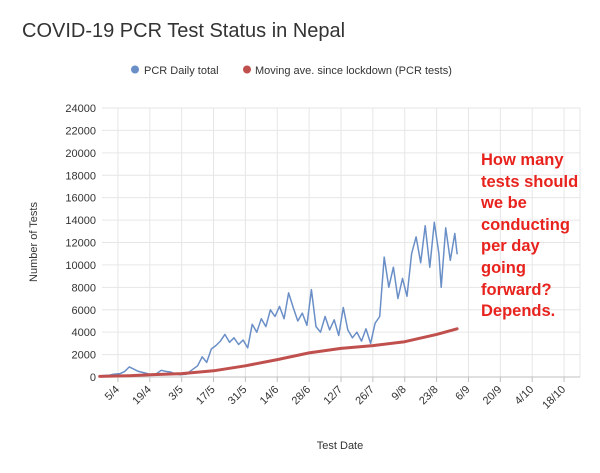 The image size is (600, 473). I want to click on x-tick-label: 20/9, so click(493, 396).